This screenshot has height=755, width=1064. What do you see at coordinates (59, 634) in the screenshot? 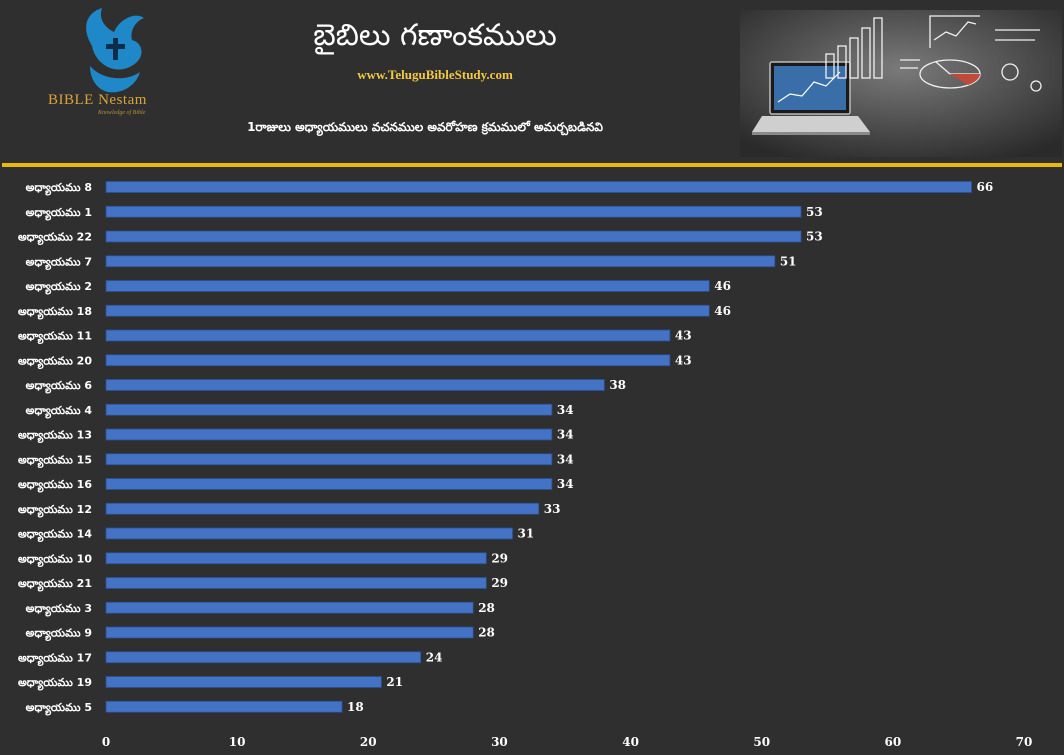
I see `category-label: అధ్యాయము 9` at bounding box center [59, 634].